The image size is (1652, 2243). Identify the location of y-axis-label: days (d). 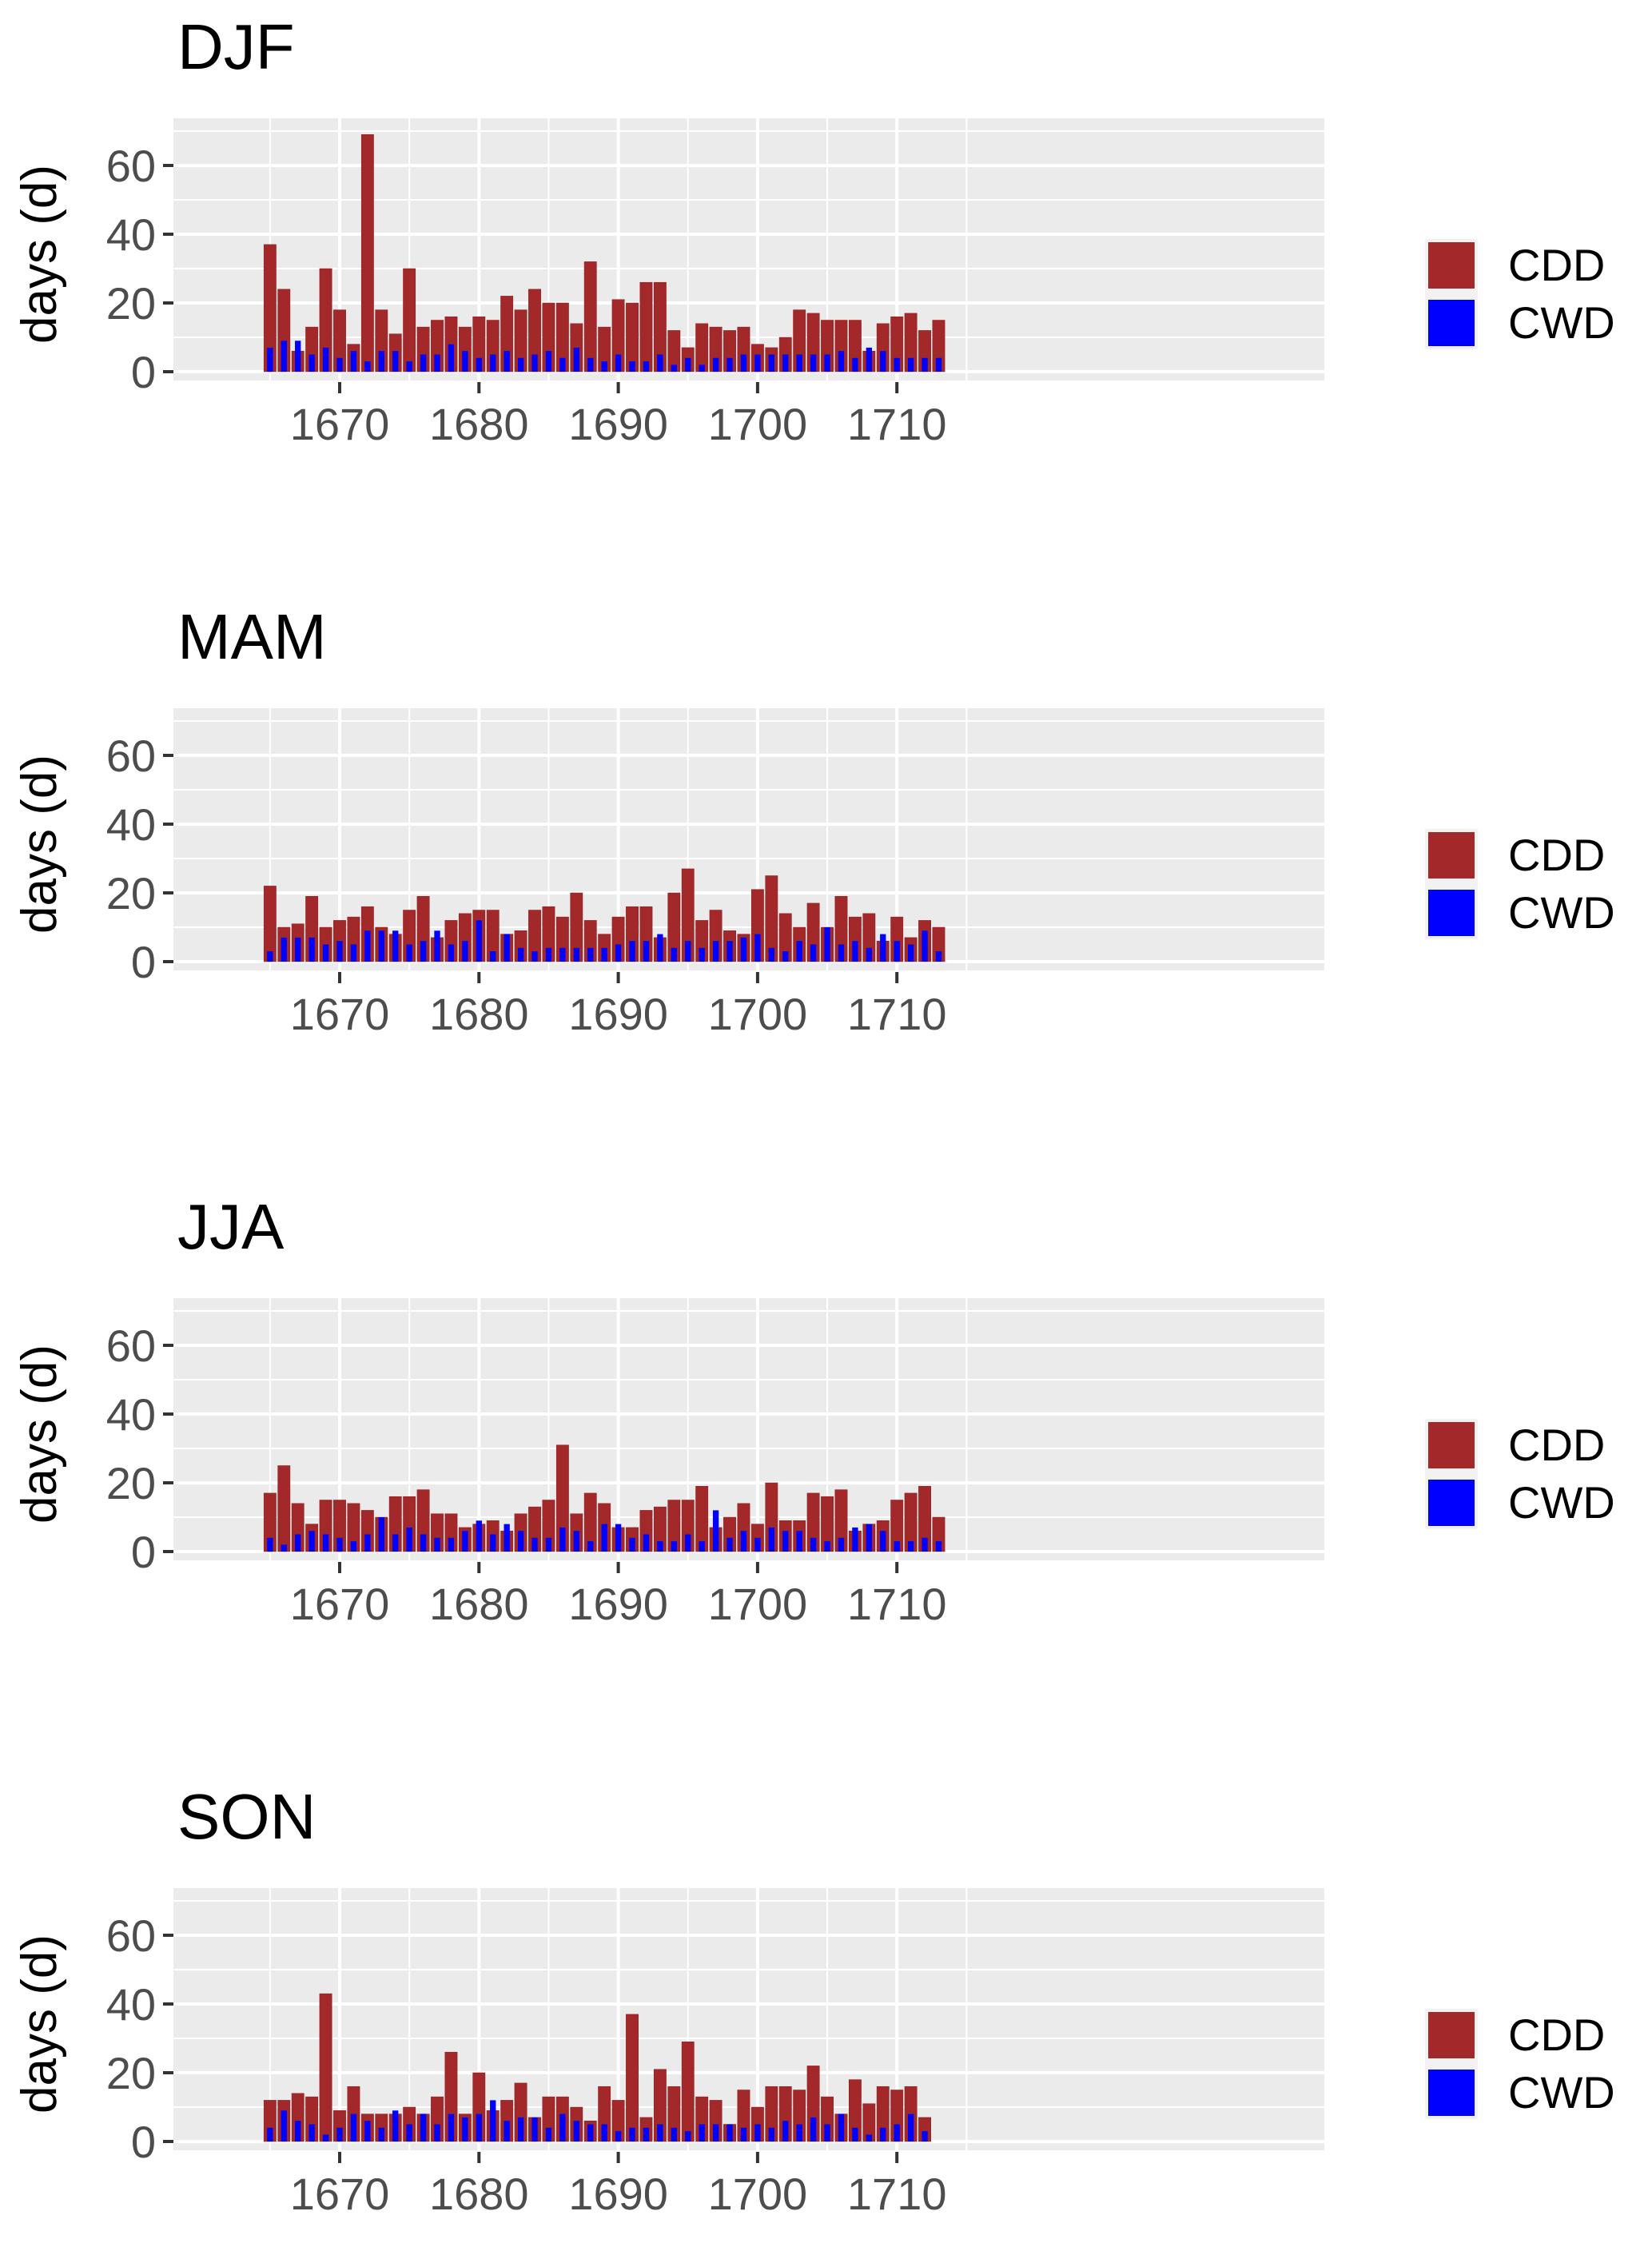
(39, 1434).